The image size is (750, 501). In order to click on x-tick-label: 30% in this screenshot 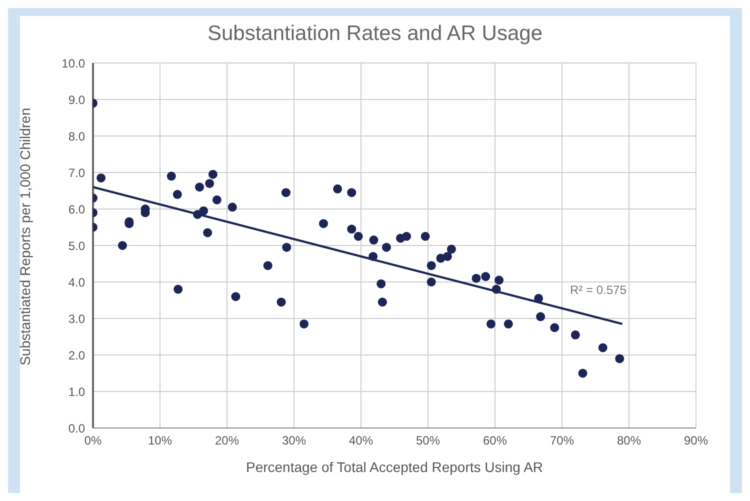, I will do `click(294, 441)`.